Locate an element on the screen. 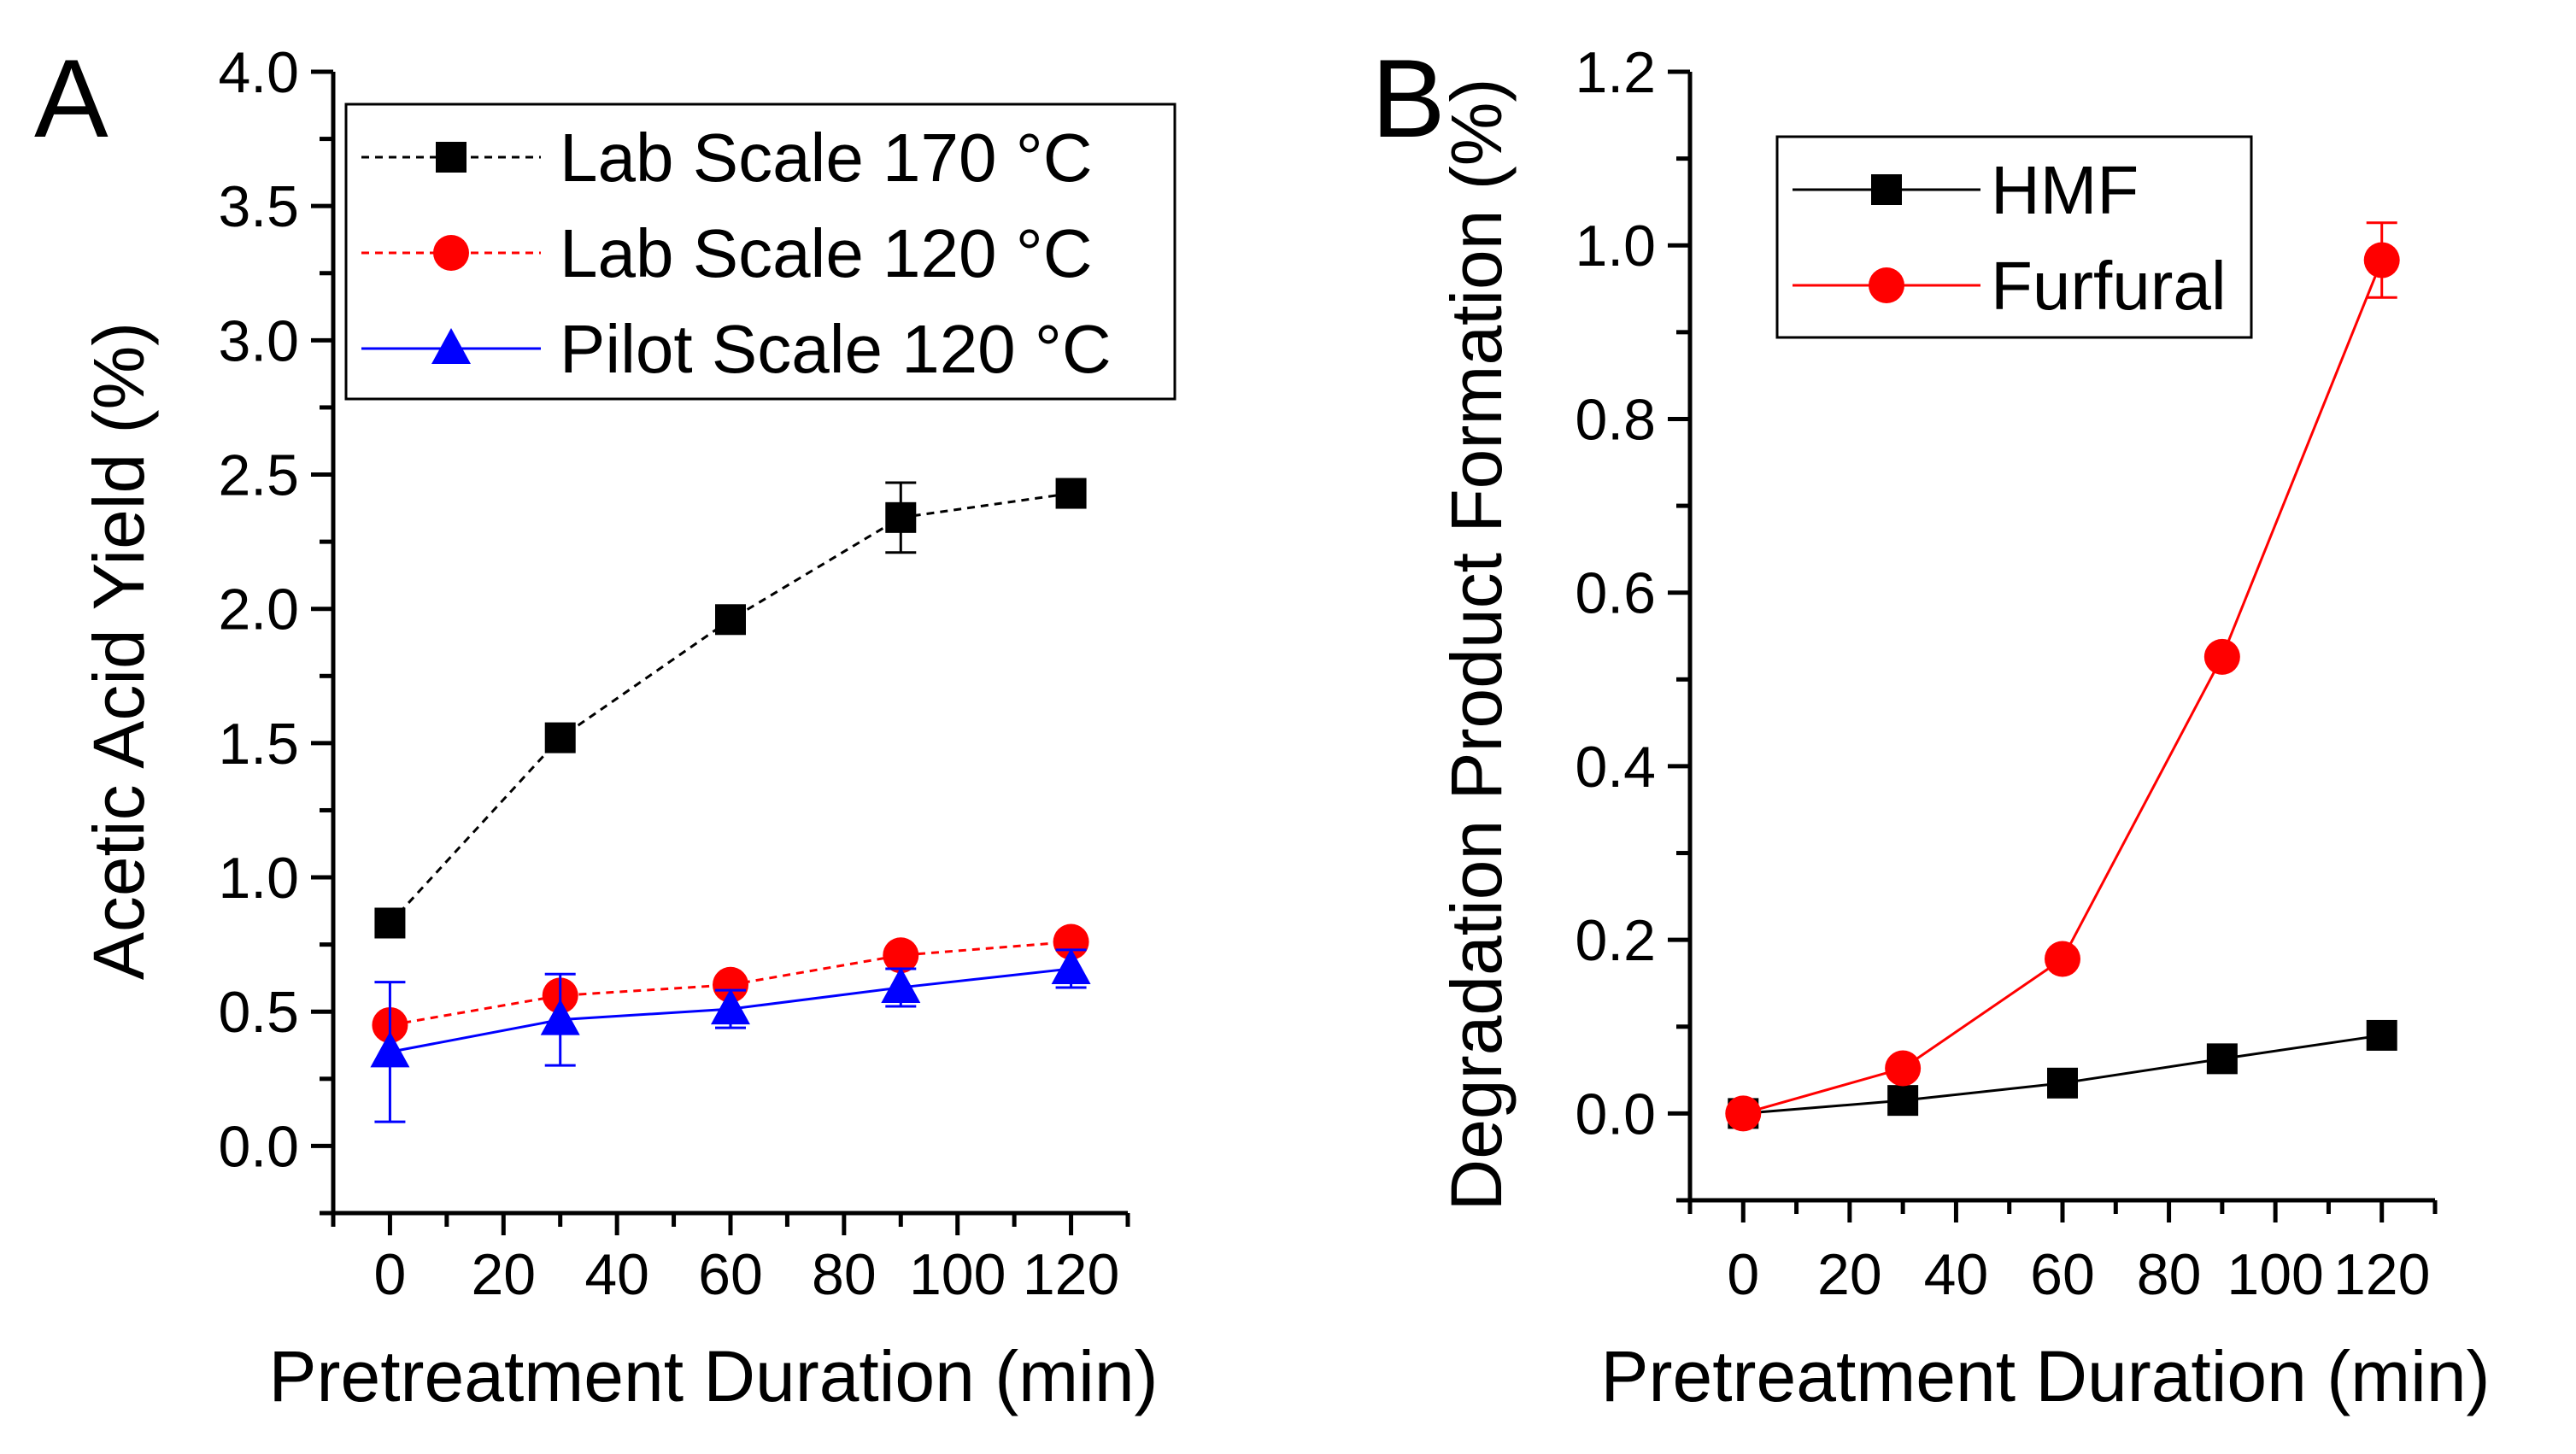 This screenshot has width=2576, height=1454. y-tick-label: 1.2 is located at coordinates (1615, 73).